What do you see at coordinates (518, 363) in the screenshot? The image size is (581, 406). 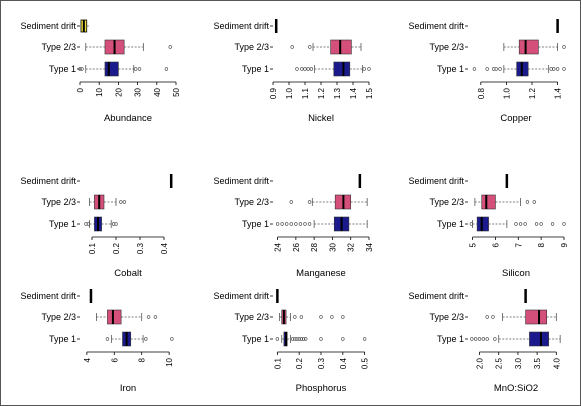 I see `x-tick-label: 3.0` at bounding box center [518, 363].